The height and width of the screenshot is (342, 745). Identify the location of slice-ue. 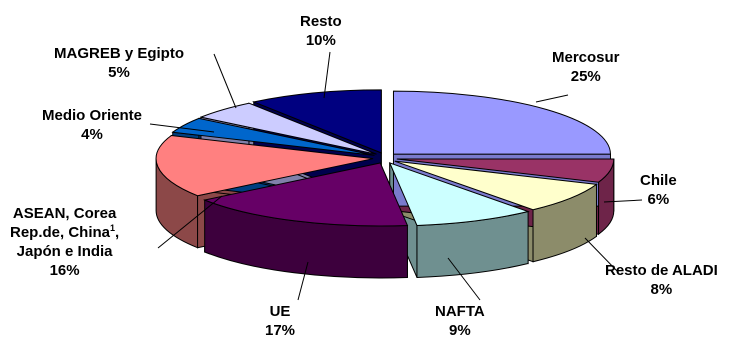
(305, 194).